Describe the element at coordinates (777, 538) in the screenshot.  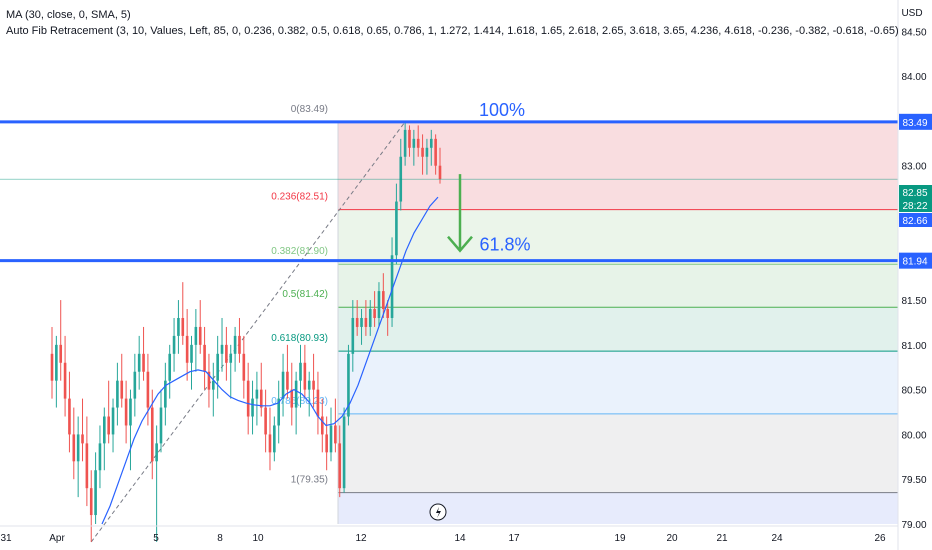
I see `x-tick-label: 24` at that location.